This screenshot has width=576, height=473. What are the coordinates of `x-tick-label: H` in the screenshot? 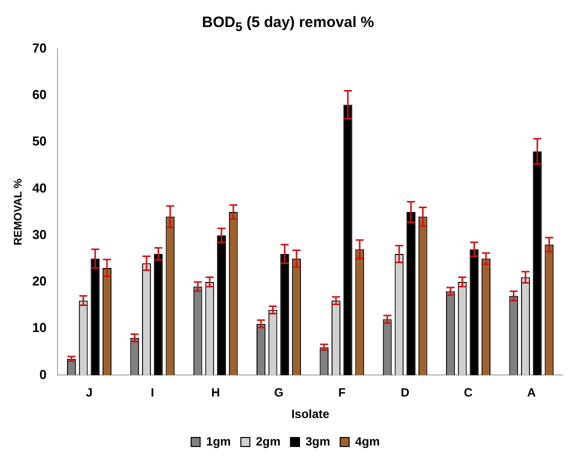 It's located at (215, 393).